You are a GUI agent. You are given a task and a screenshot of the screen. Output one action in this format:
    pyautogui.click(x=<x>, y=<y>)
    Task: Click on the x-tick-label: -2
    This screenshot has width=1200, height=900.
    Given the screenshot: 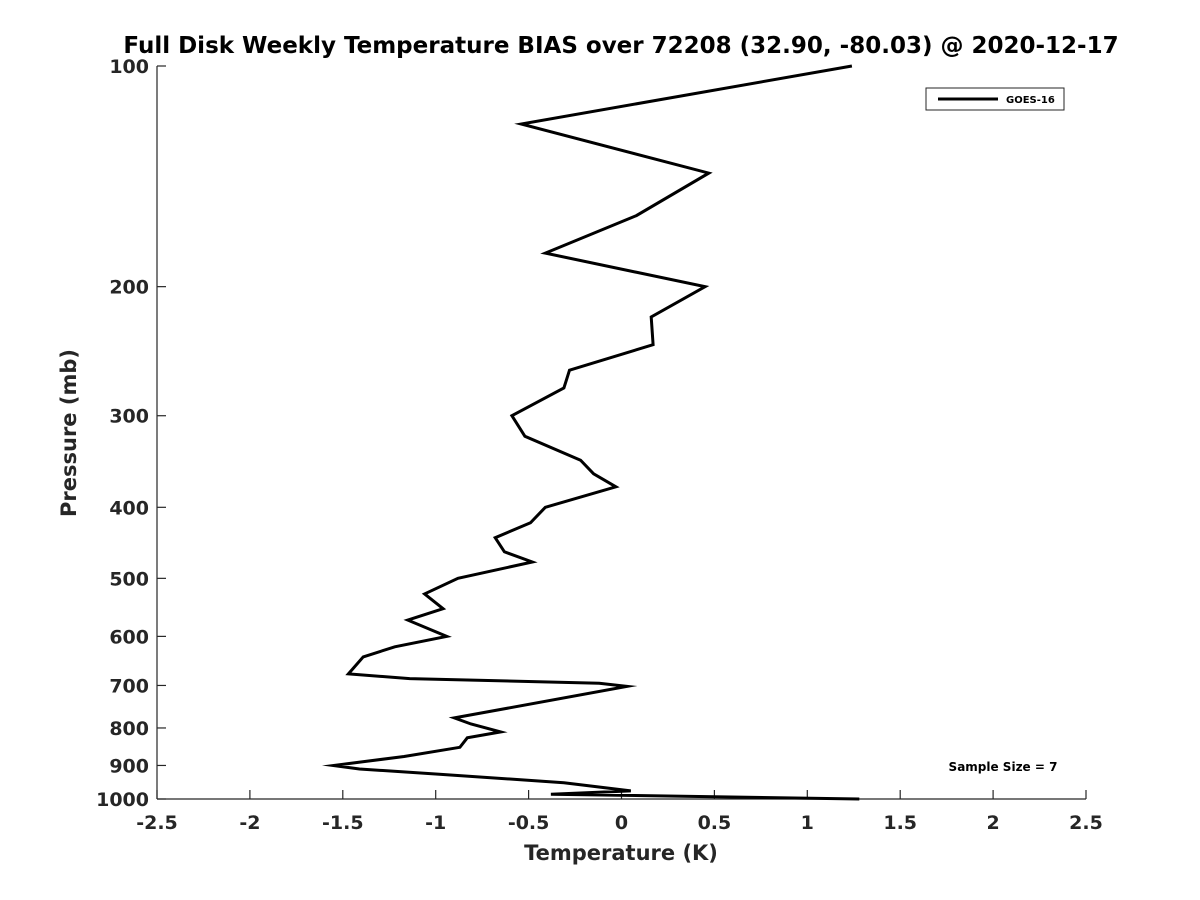 What is the action you would take?
    pyautogui.click(x=249, y=823)
    